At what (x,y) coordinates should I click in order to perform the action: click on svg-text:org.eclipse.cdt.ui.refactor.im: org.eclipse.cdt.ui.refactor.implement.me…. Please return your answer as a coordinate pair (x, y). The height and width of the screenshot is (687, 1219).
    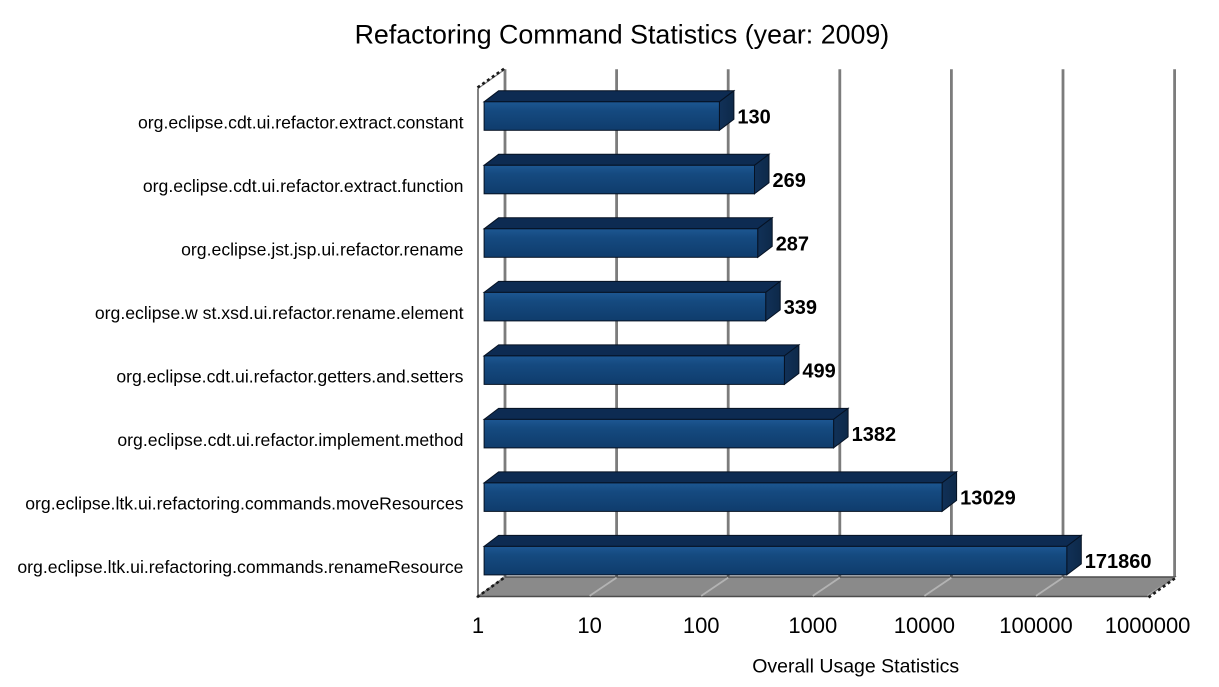
    Looking at the image, I should click on (290, 440).